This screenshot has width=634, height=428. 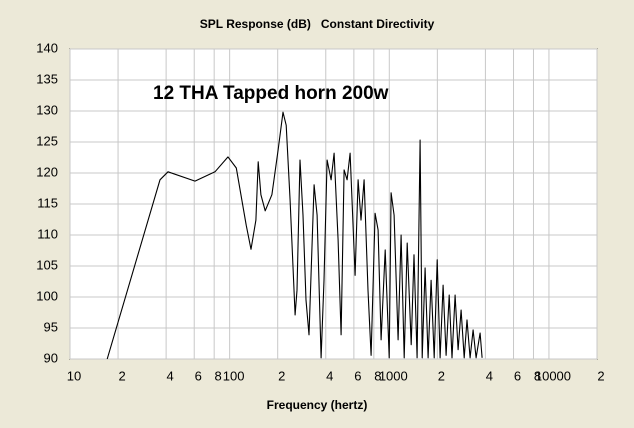 I want to click on x-axis-label: Frequency (hertz), so click(x=317, y=405).